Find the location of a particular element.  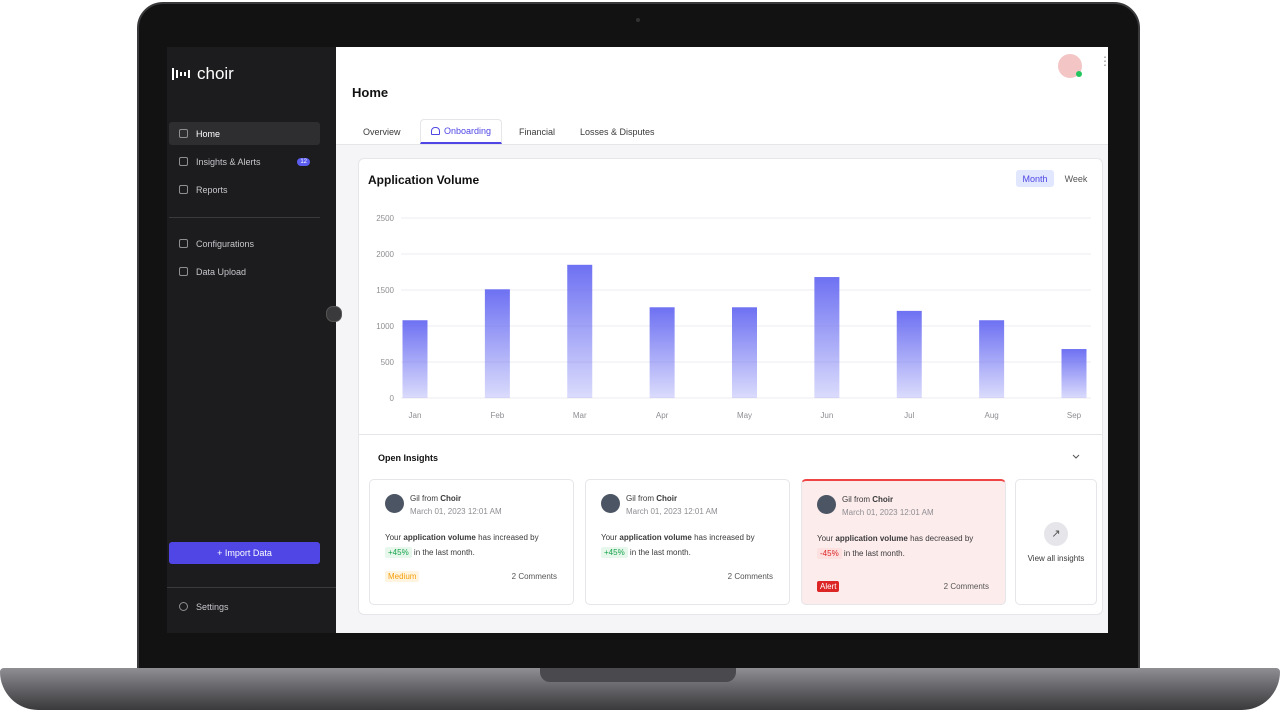

x-tick-label: Jul is located at coordinates (909, 415).